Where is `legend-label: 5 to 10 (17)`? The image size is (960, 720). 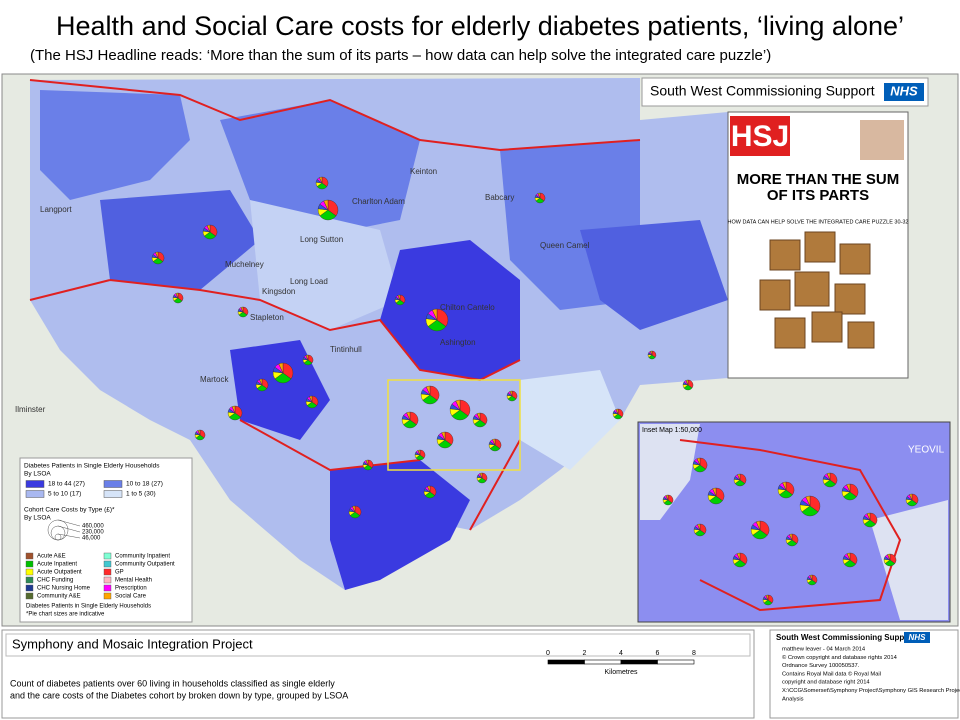 legend-label: 5 to 10 (17) is located at coordinates (64, 494).